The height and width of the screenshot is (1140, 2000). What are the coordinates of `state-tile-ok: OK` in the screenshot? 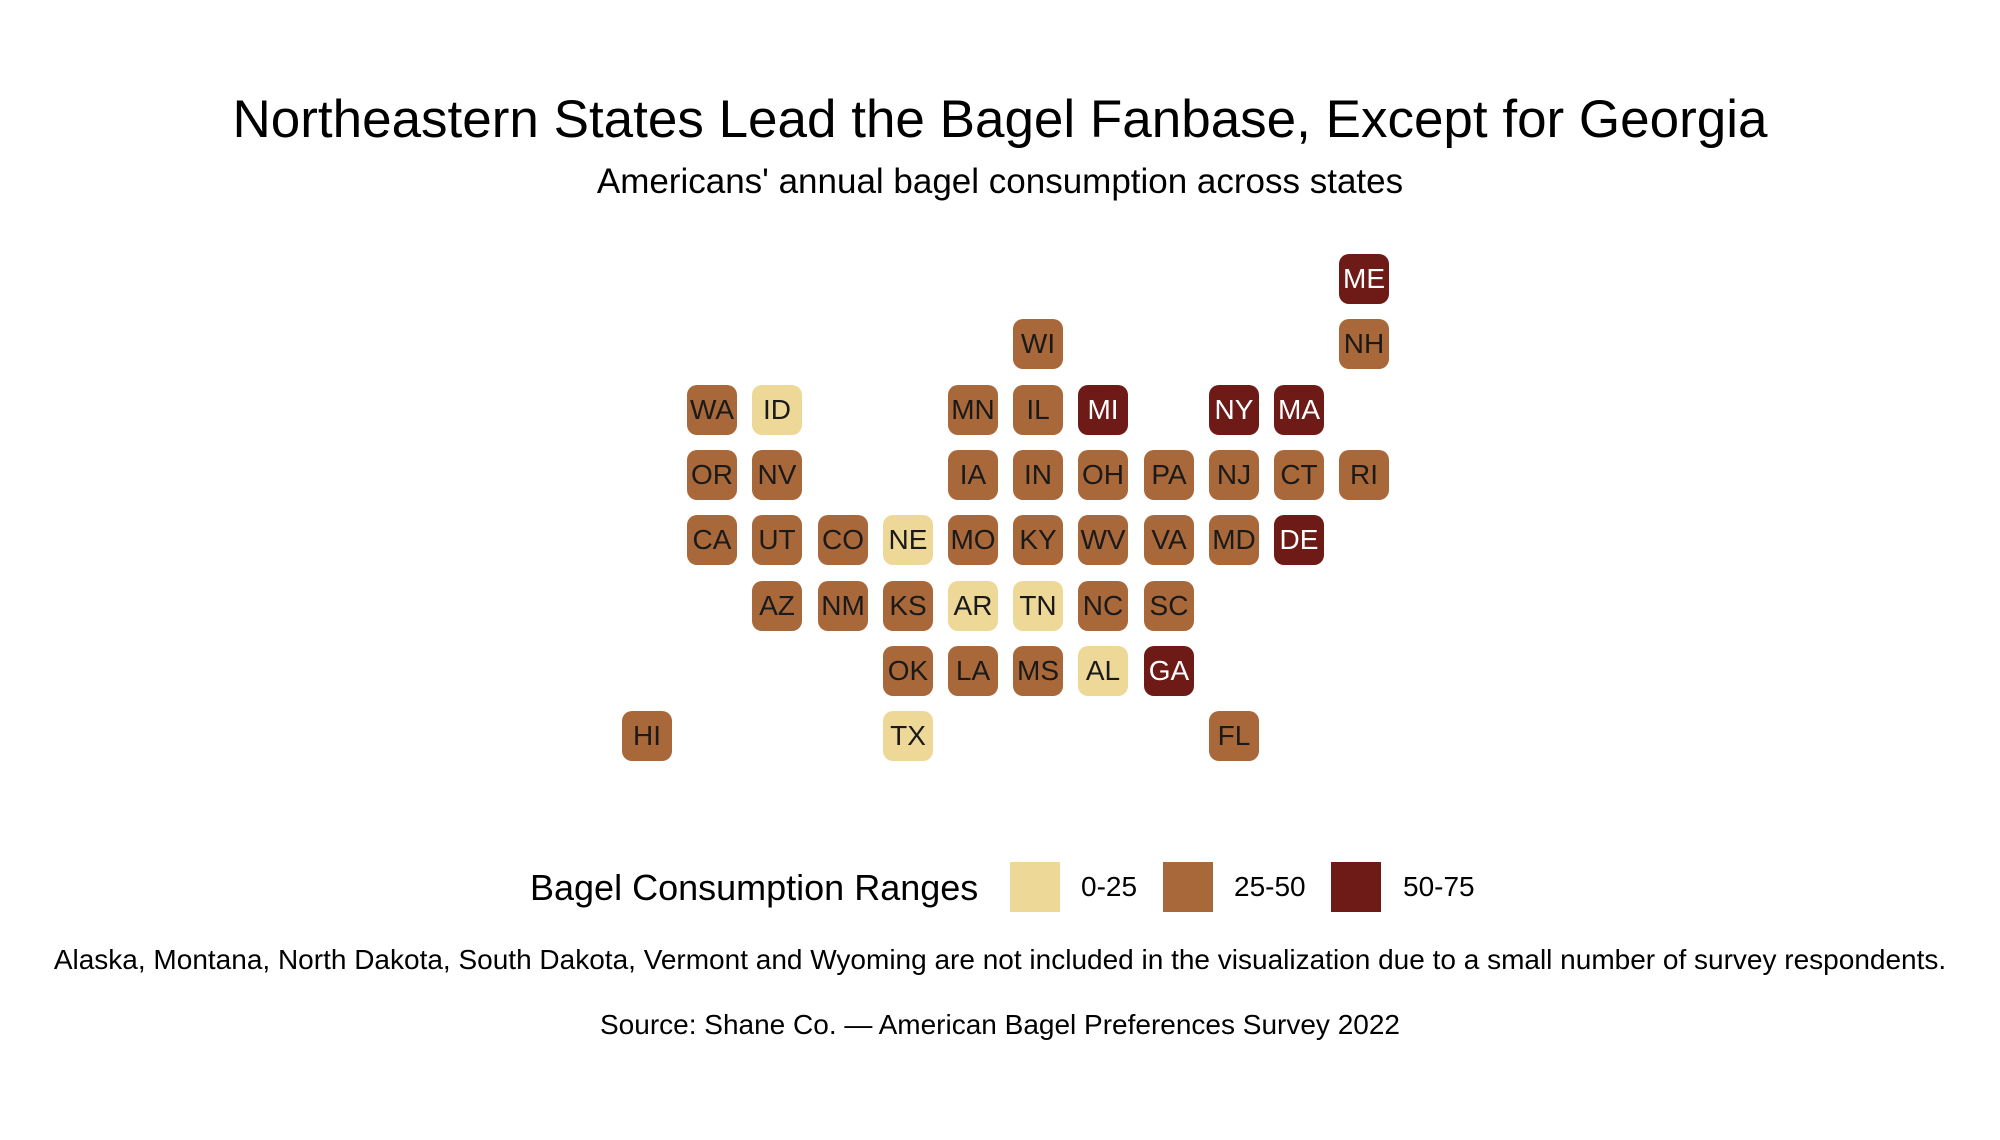 It's located at (908, 671).